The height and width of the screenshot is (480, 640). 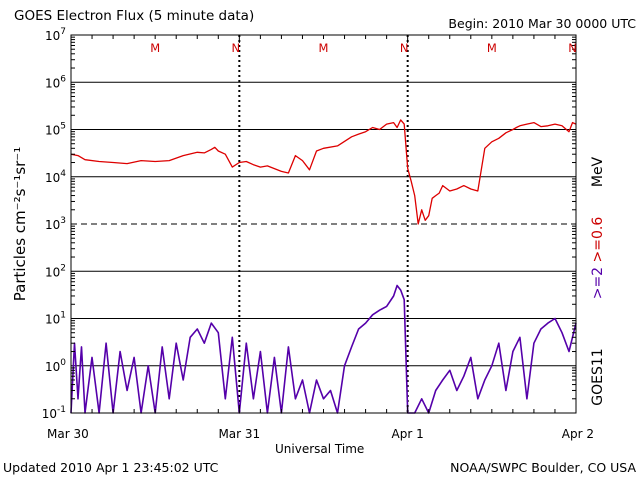 I want to click on x-tick-label: Apr 1, so click(x=408, y=434).